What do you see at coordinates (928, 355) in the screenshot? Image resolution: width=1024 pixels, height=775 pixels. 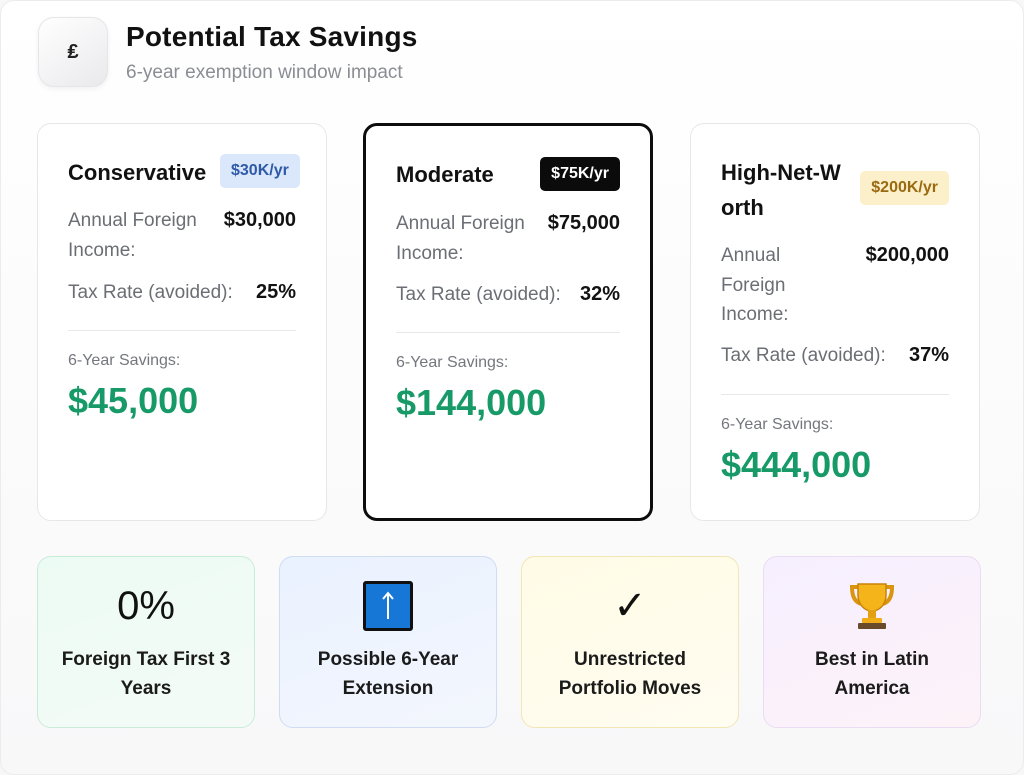 I see `rate-value: 37%` at bounding box center [928, 355].